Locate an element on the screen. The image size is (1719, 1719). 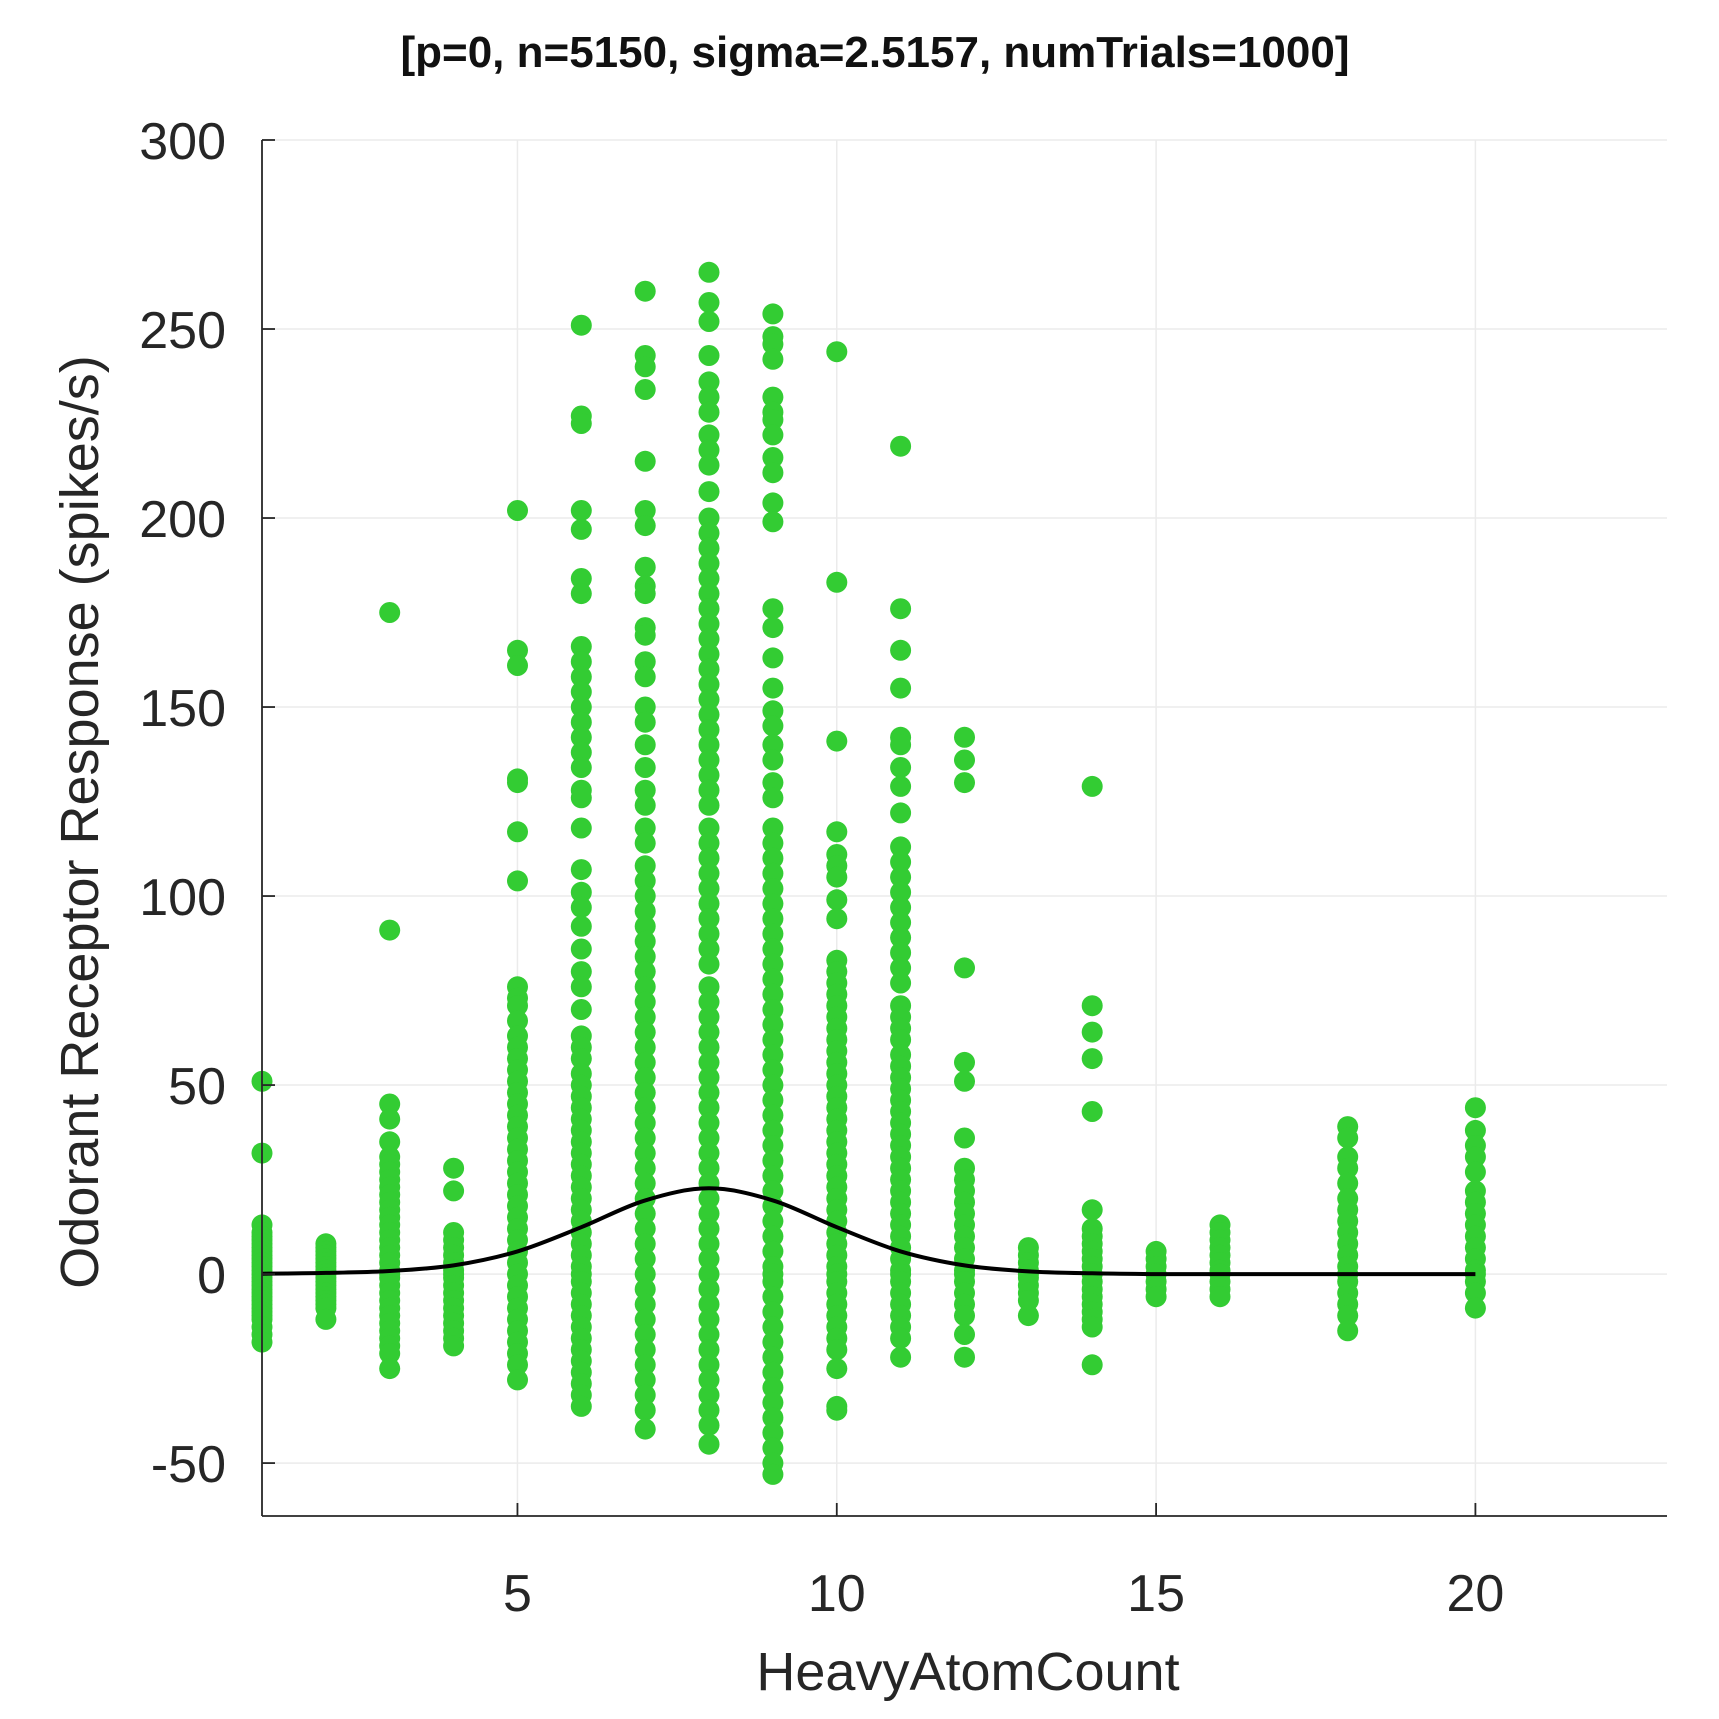
x-tick-label: 20 is located at coordinates (1475, 1594).